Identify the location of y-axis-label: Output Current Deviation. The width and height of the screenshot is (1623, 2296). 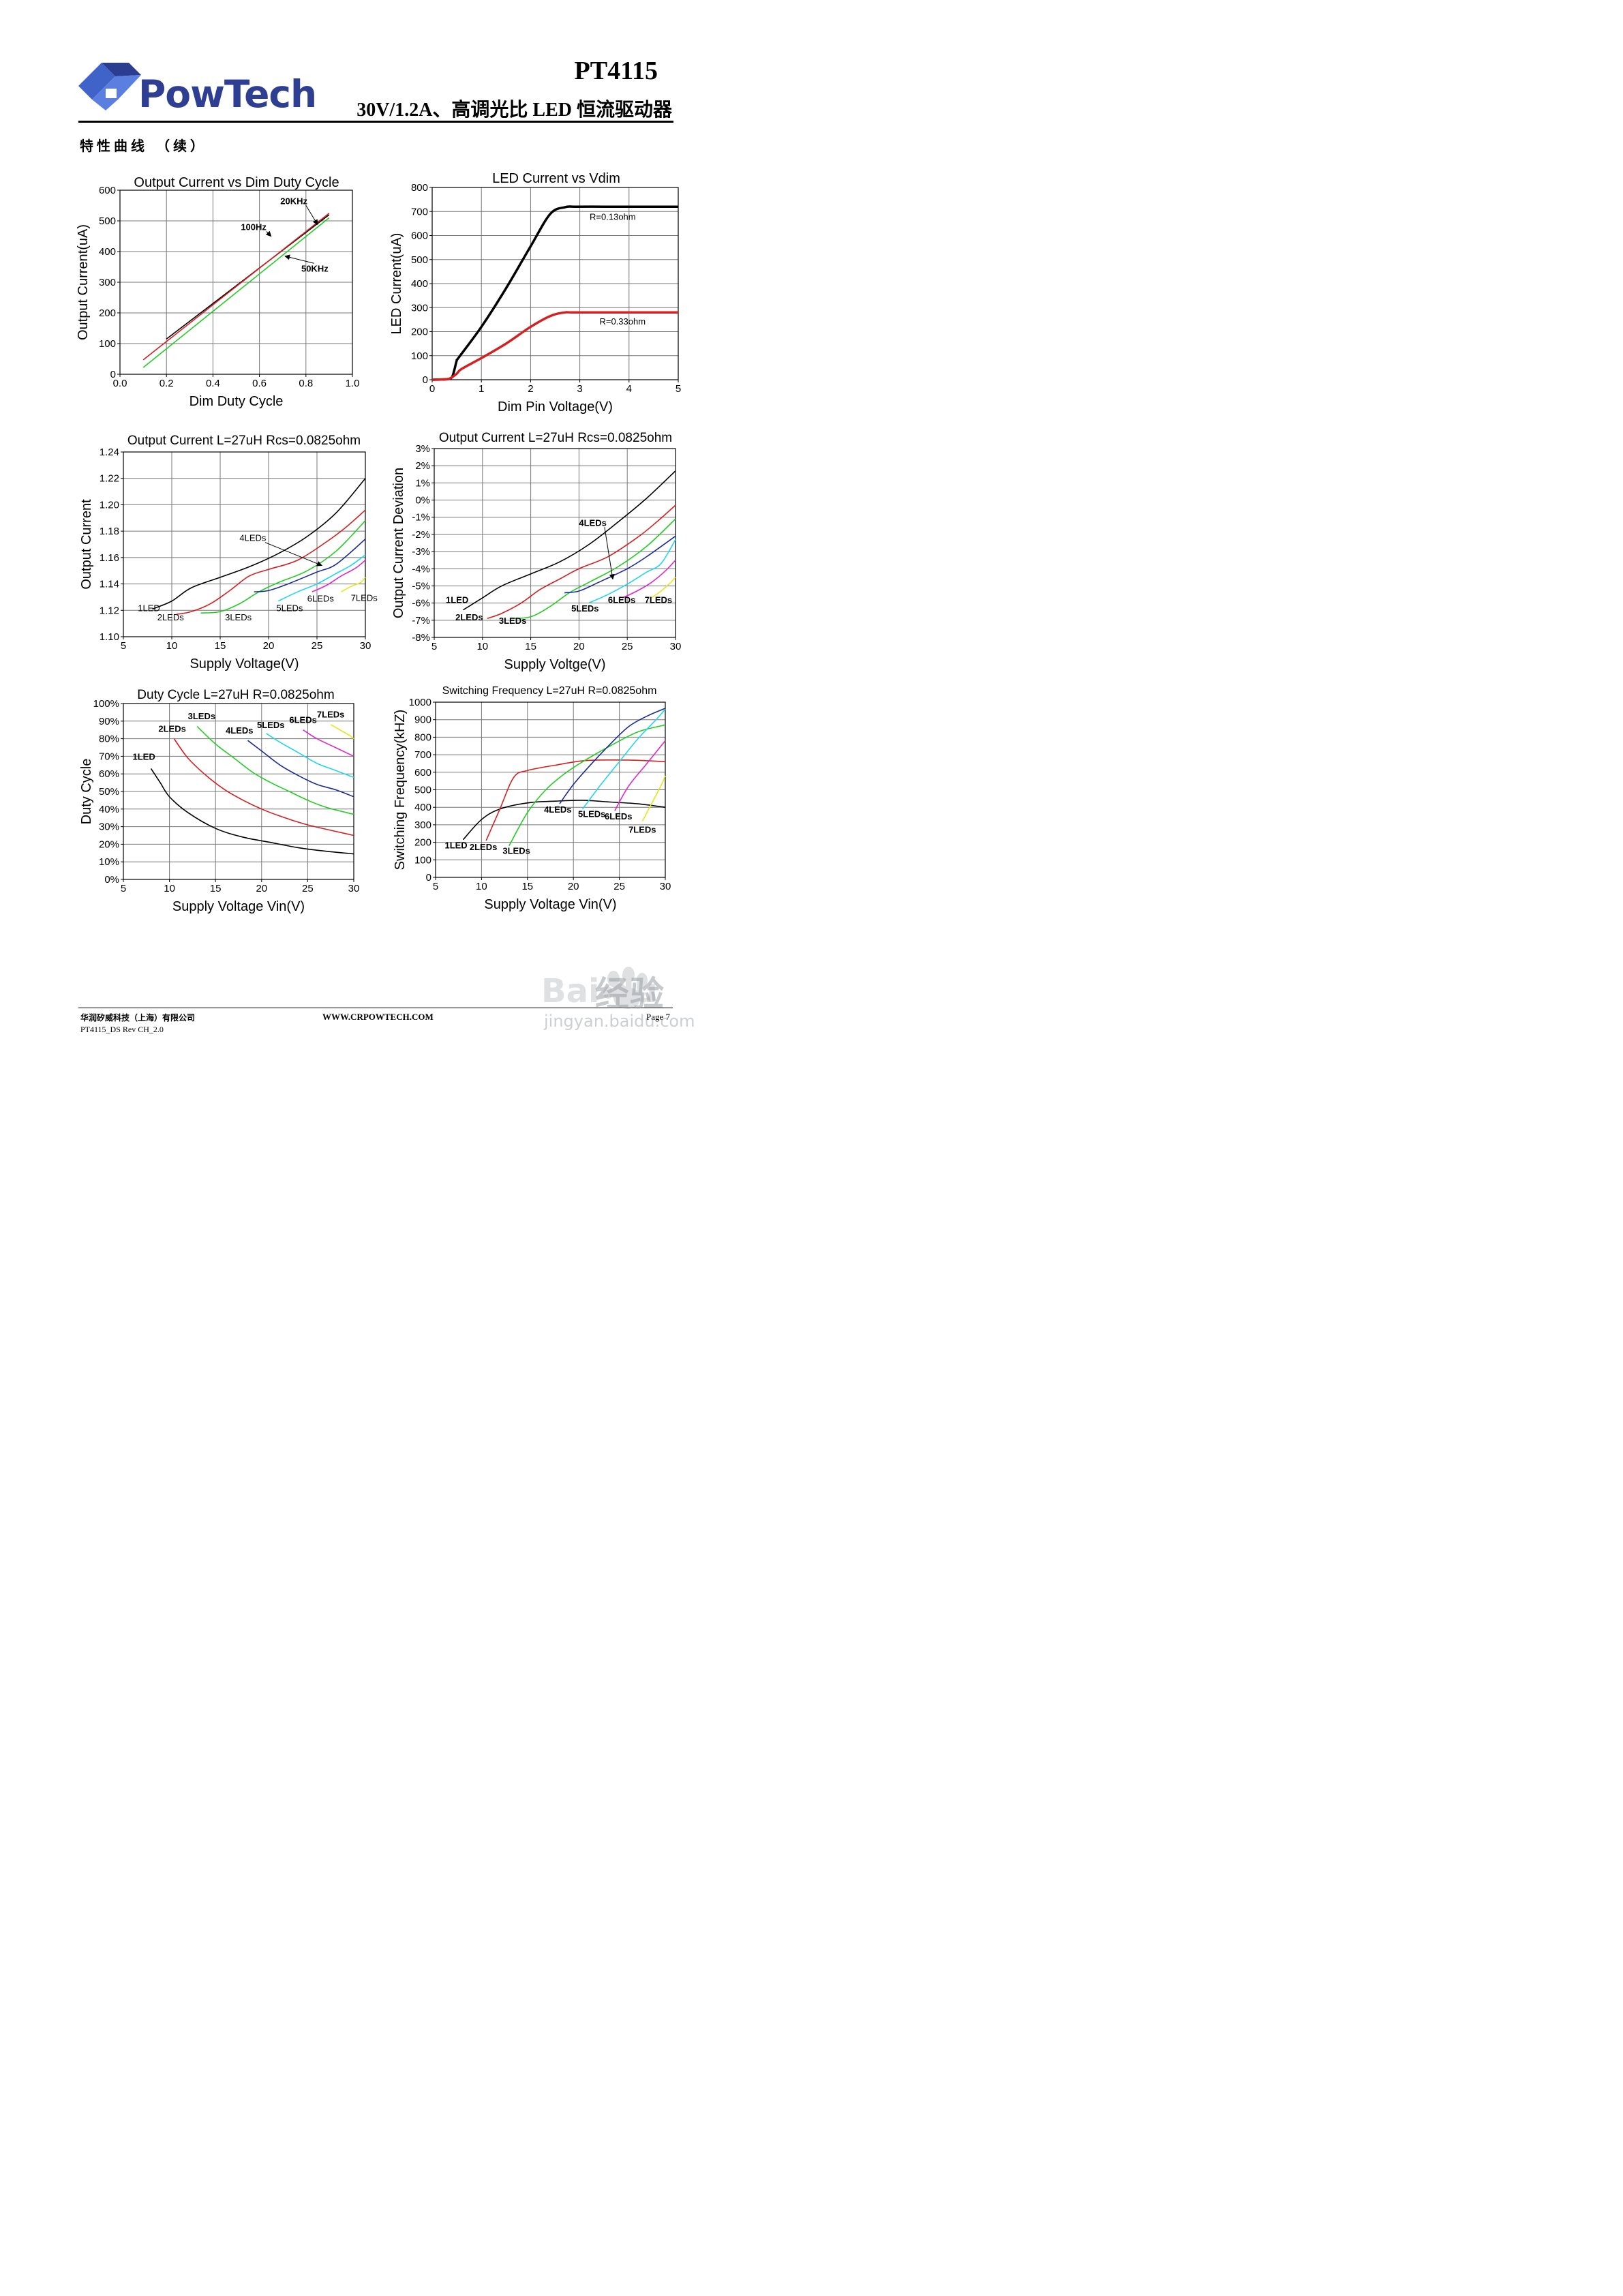
(398, 543).